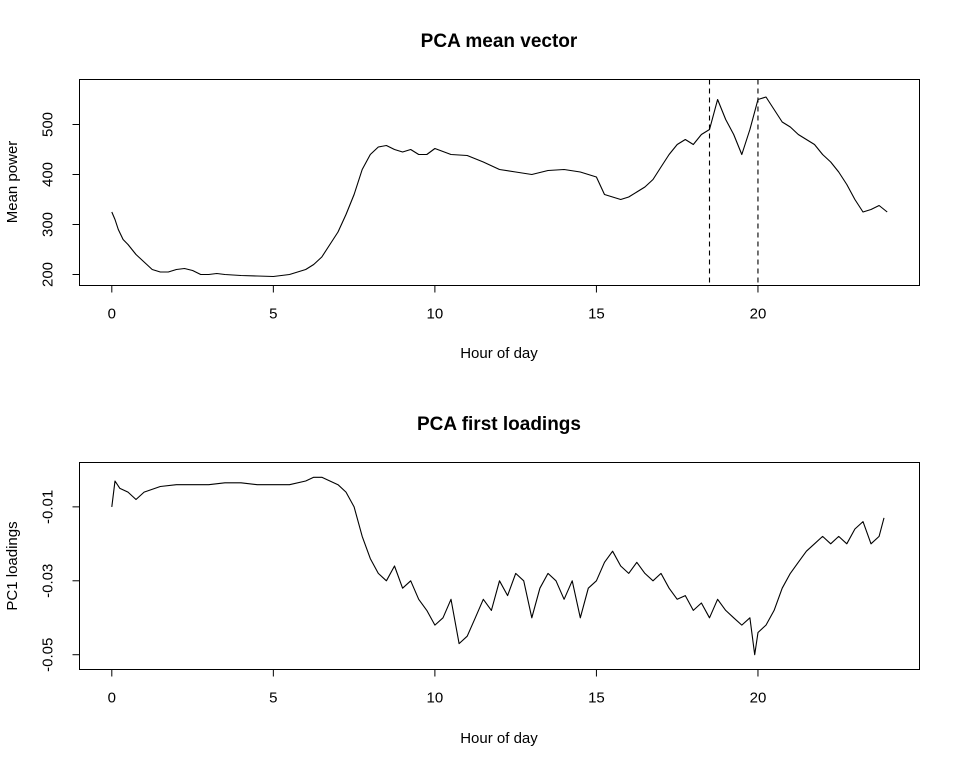 Image resolution: width=960 pixels, height=768 pixels. What do you see at coordinates (12, 565) in the screenshot?
I see `y-axis-label: PC1 loadings` at bounding box center [12, 565].